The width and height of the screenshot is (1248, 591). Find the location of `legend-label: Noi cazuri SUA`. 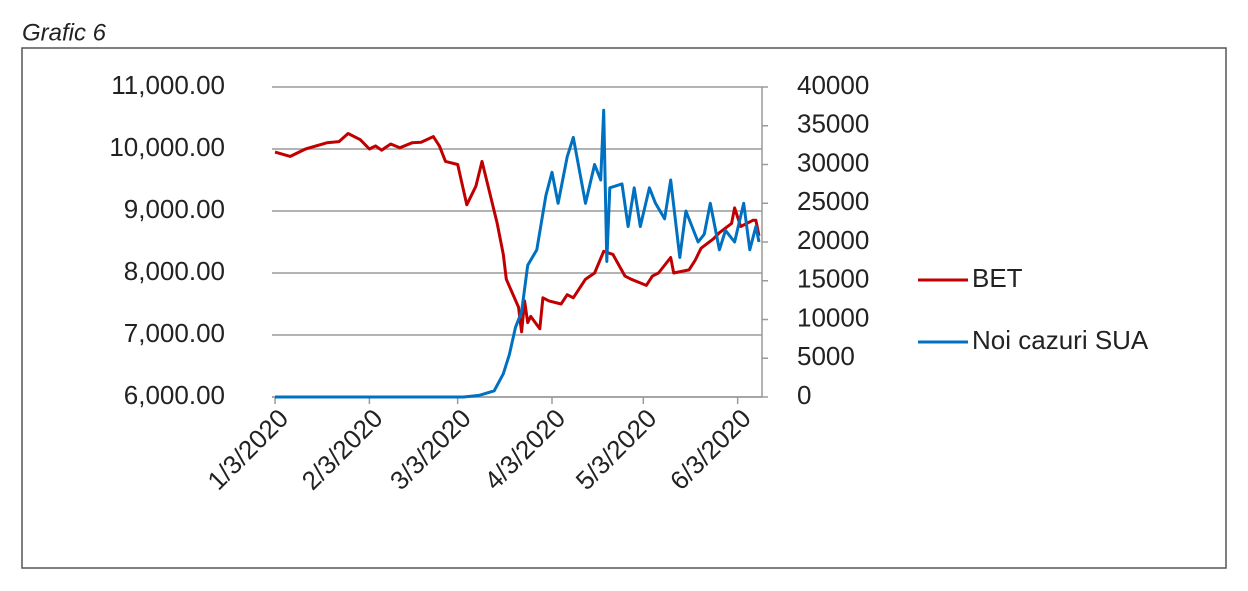

legend-label: Noi cazuri SUA is located at coordinates (1060, 340).